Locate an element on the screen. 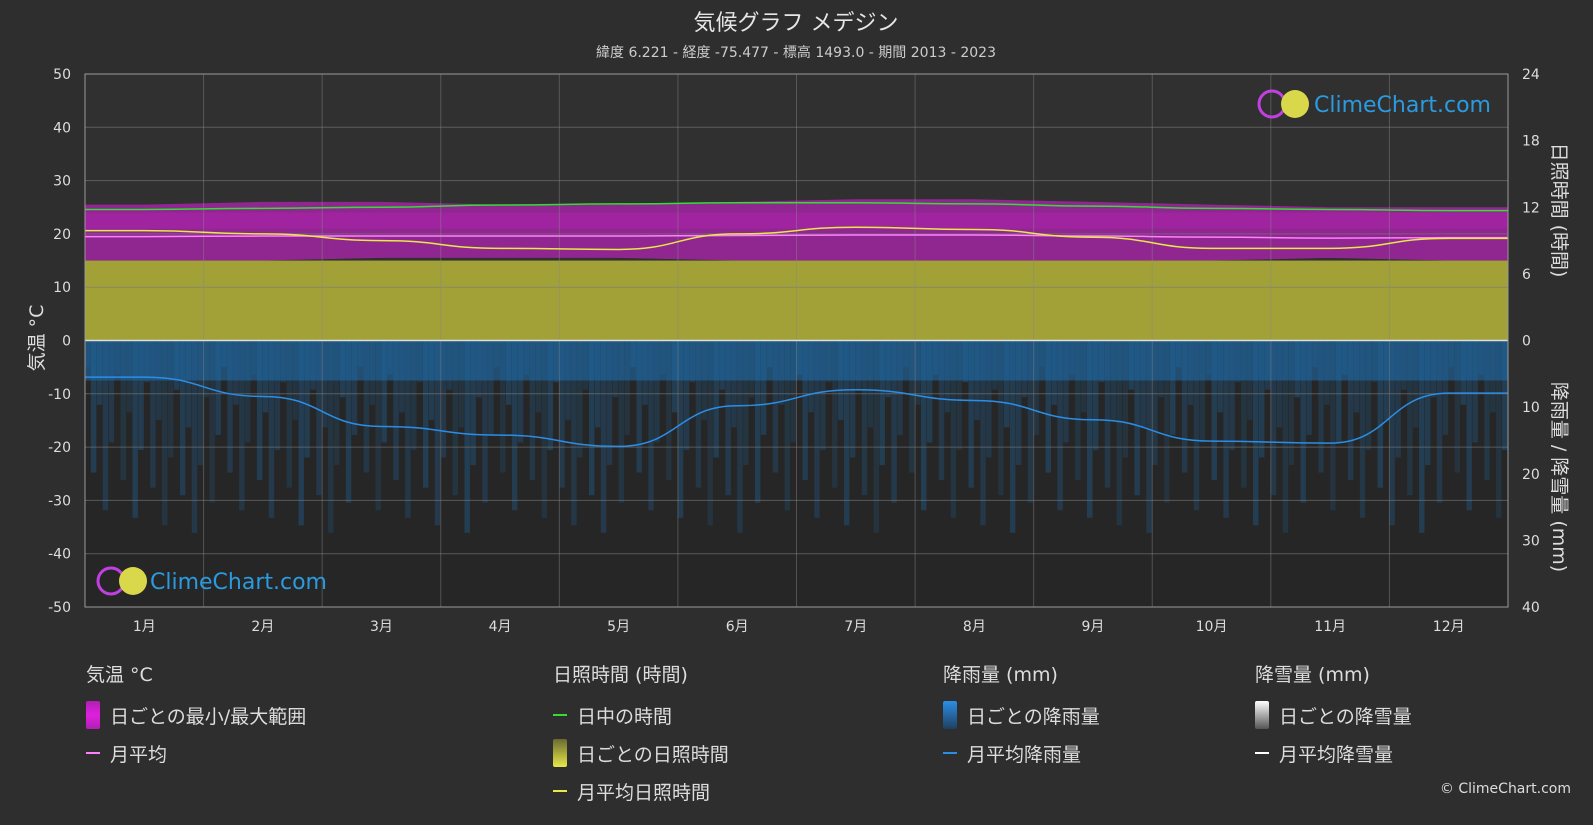  y-axis-right-bottom-label: 降雨量 / 降雪量 (mm) is located at coordinates (1559, 477).